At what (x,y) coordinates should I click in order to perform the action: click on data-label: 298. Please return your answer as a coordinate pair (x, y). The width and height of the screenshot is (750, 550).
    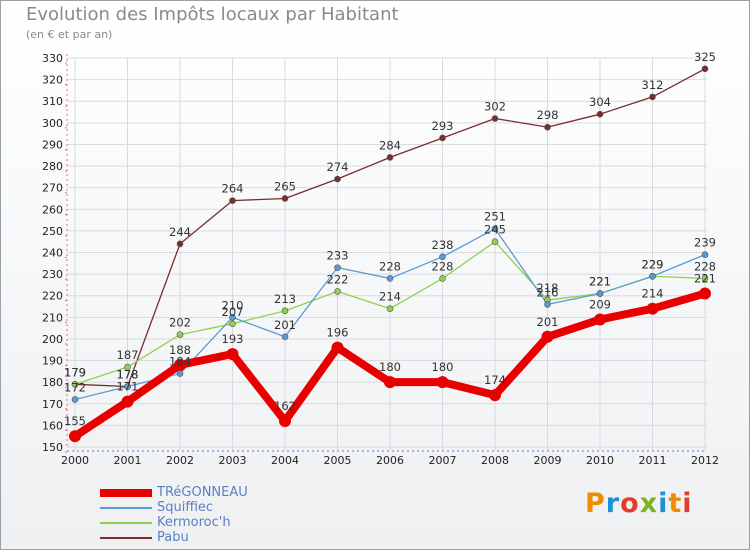
    Looking at the image, I should click on (548, 115).